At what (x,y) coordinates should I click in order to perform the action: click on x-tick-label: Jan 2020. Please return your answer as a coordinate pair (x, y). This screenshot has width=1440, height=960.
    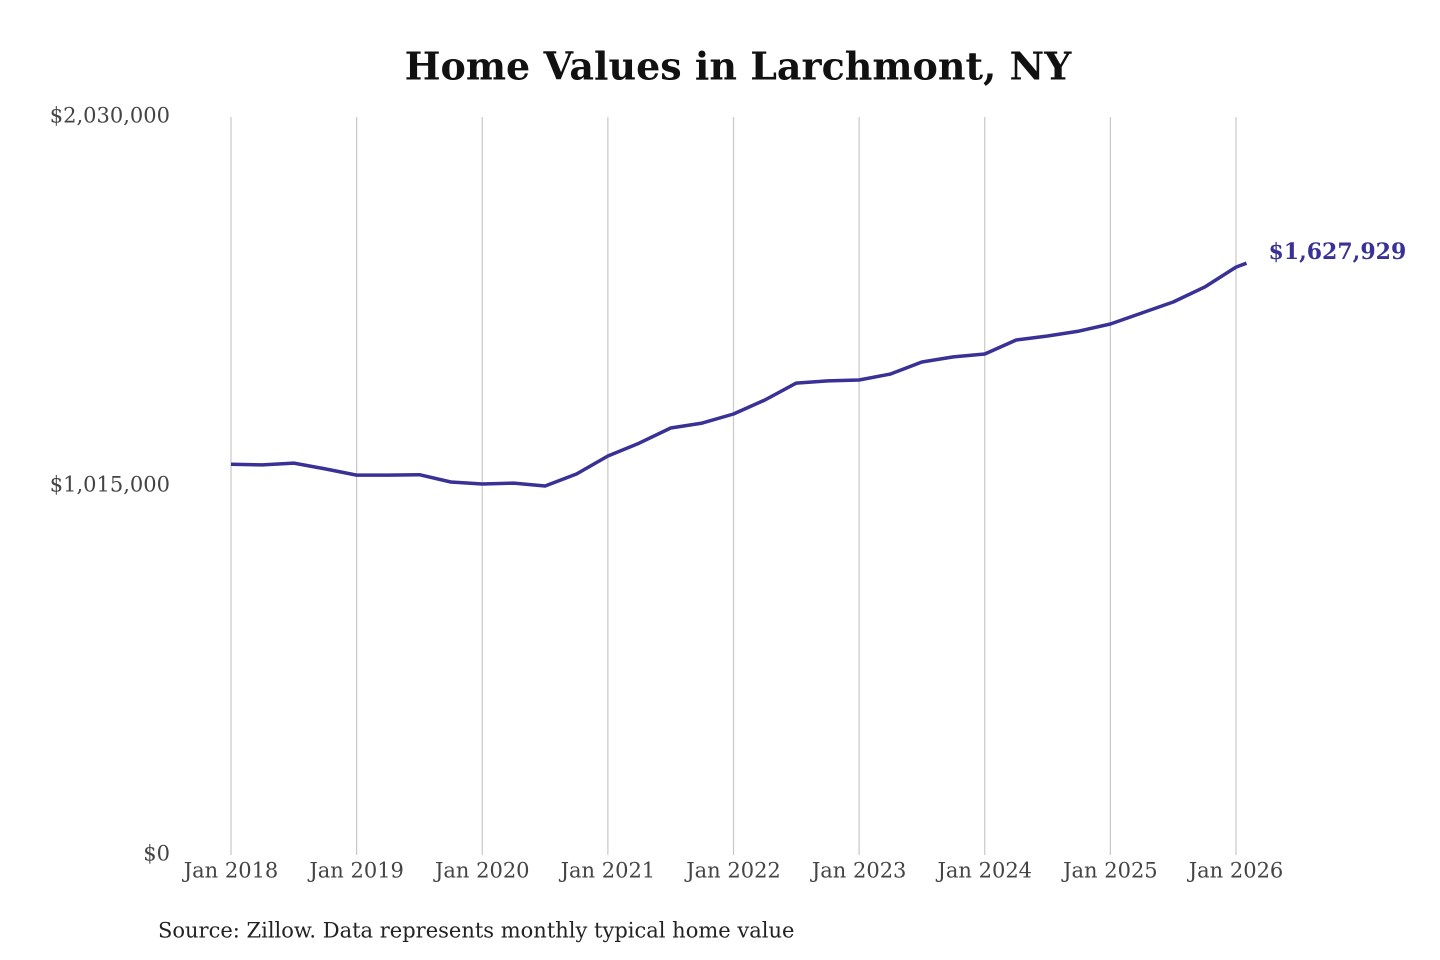
    Looking at the image, I should click on (481, 871).